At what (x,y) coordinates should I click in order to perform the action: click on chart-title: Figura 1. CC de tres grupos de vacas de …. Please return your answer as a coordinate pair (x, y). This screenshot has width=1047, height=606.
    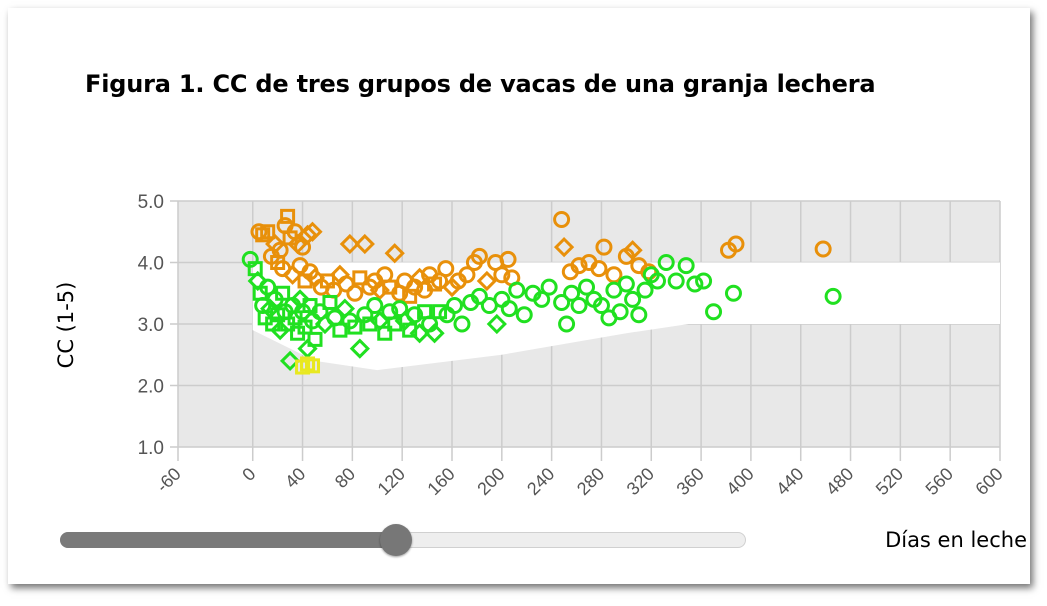
    Looking at the image, I should click on (480, 84).